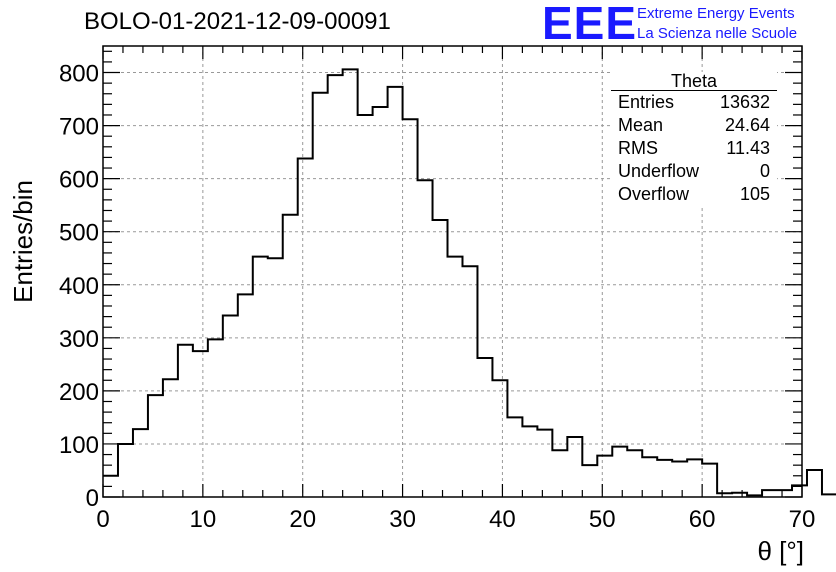 The width and height of the screenshot is (836, 572). What do you see at coordinates (802, 519) in the screenshot?
I see `x-tick-label: 70` at bounding box center [802, 519].